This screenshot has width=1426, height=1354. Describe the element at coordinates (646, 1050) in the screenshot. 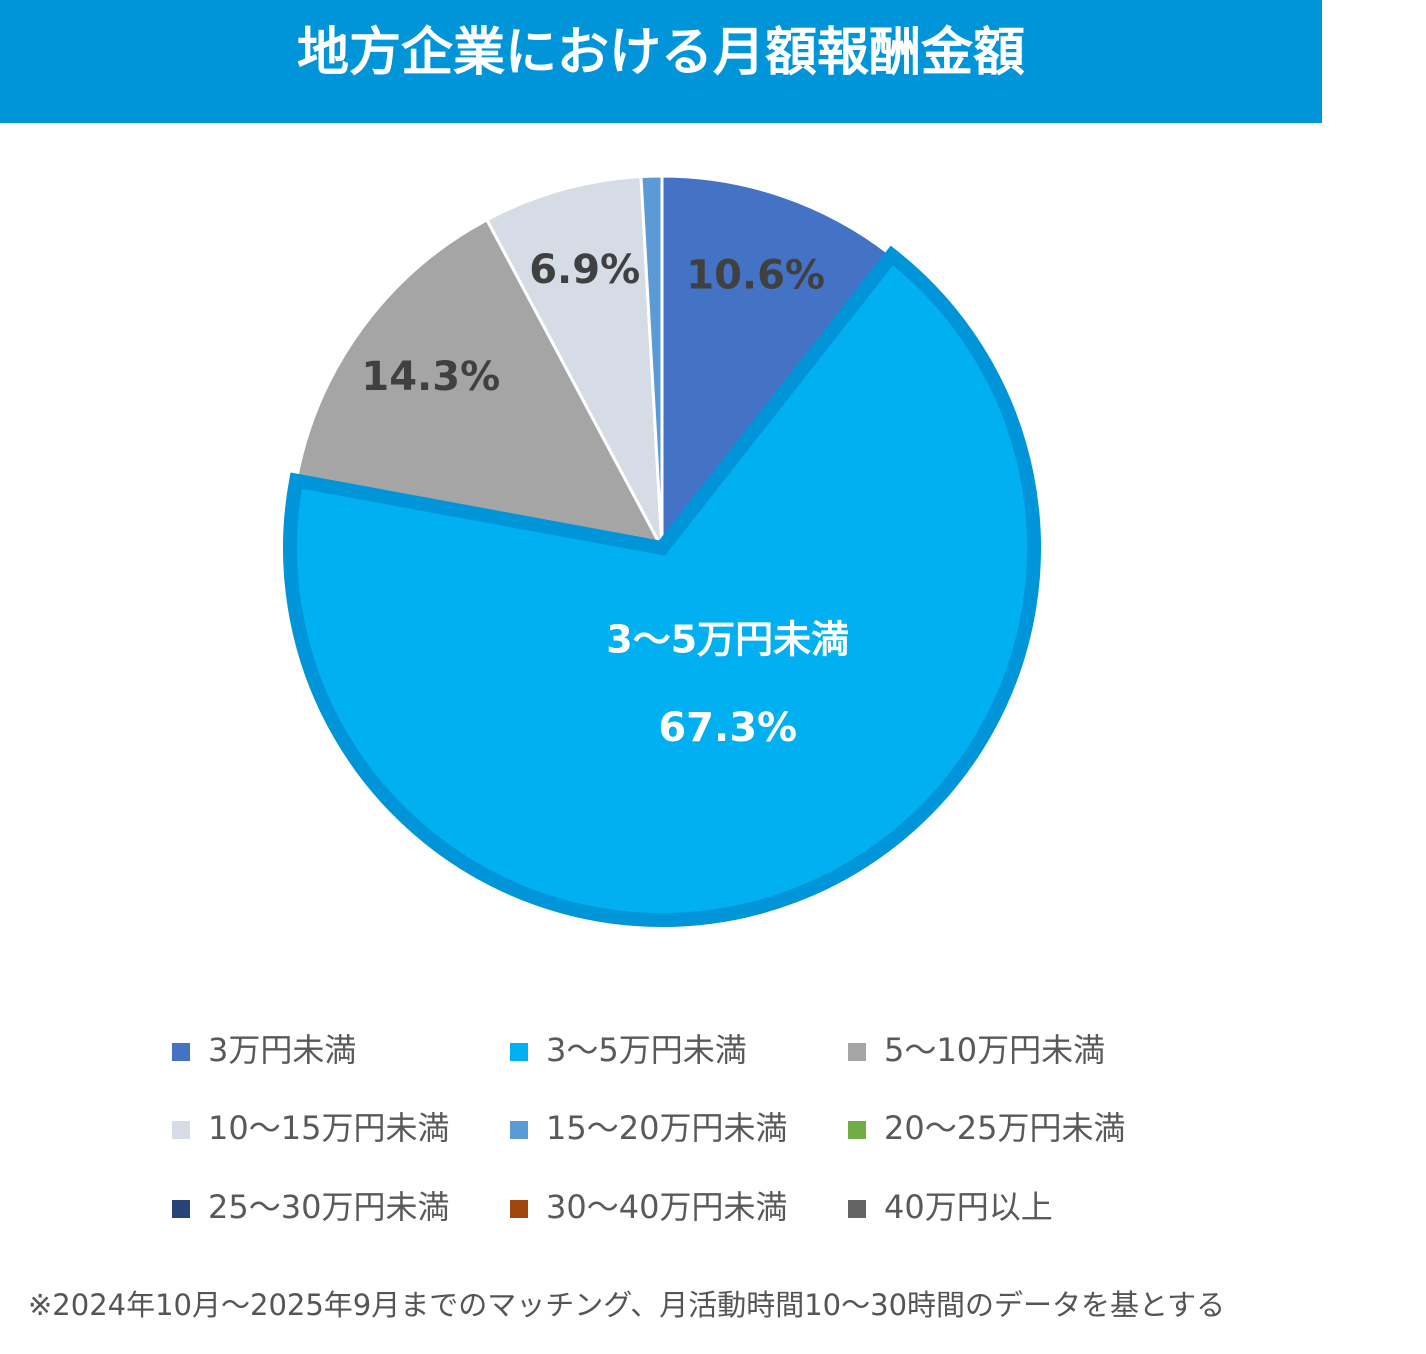

I see `legend-label: 3～5万円未満` at that location.